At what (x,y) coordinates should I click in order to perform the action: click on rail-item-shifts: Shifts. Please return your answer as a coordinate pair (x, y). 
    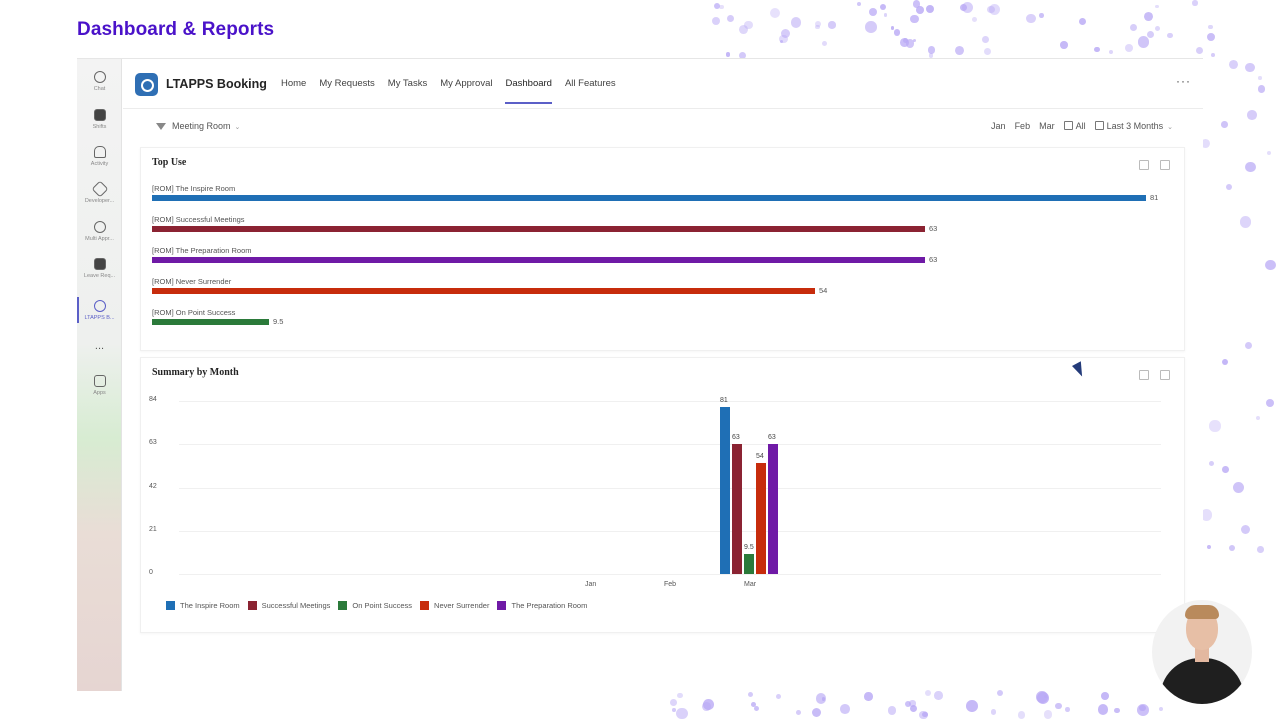
    Looking at the image, I should click on (99, 119).